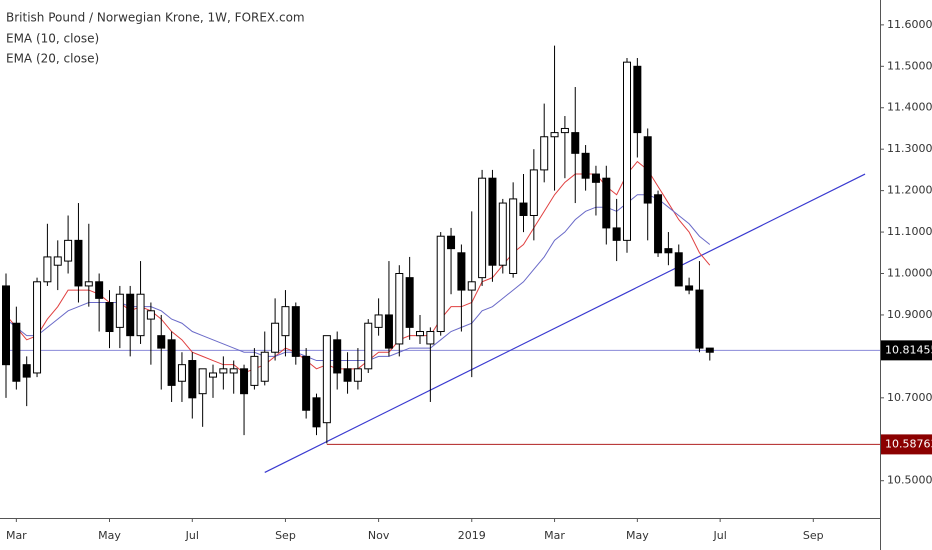 Image resolution: width=932 pixels, height=550 pixels. What do you see at coordinates (52, 59) in the screenshot?
I see `legend-entry: EMA (20, close)` at bounding box center [52, 59].